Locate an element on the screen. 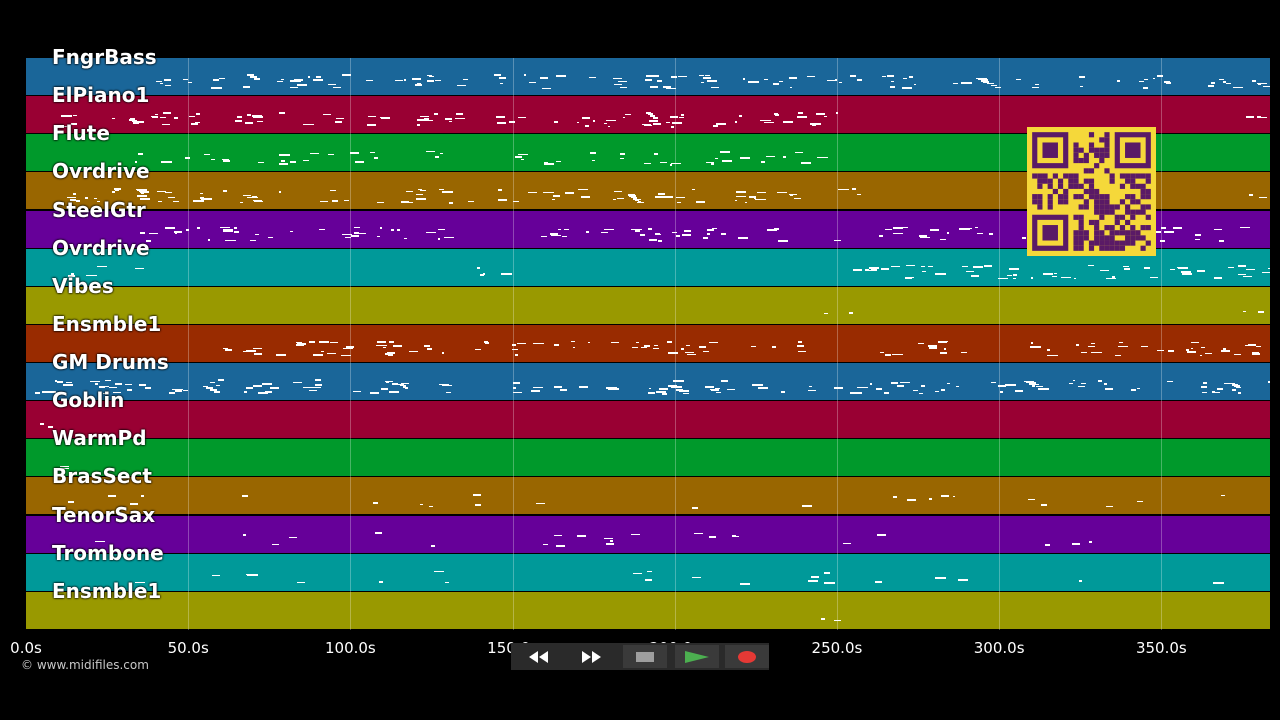 The width and height of the screenshot is (1280, 720). rewind-button is located at coordinates (539, 656).